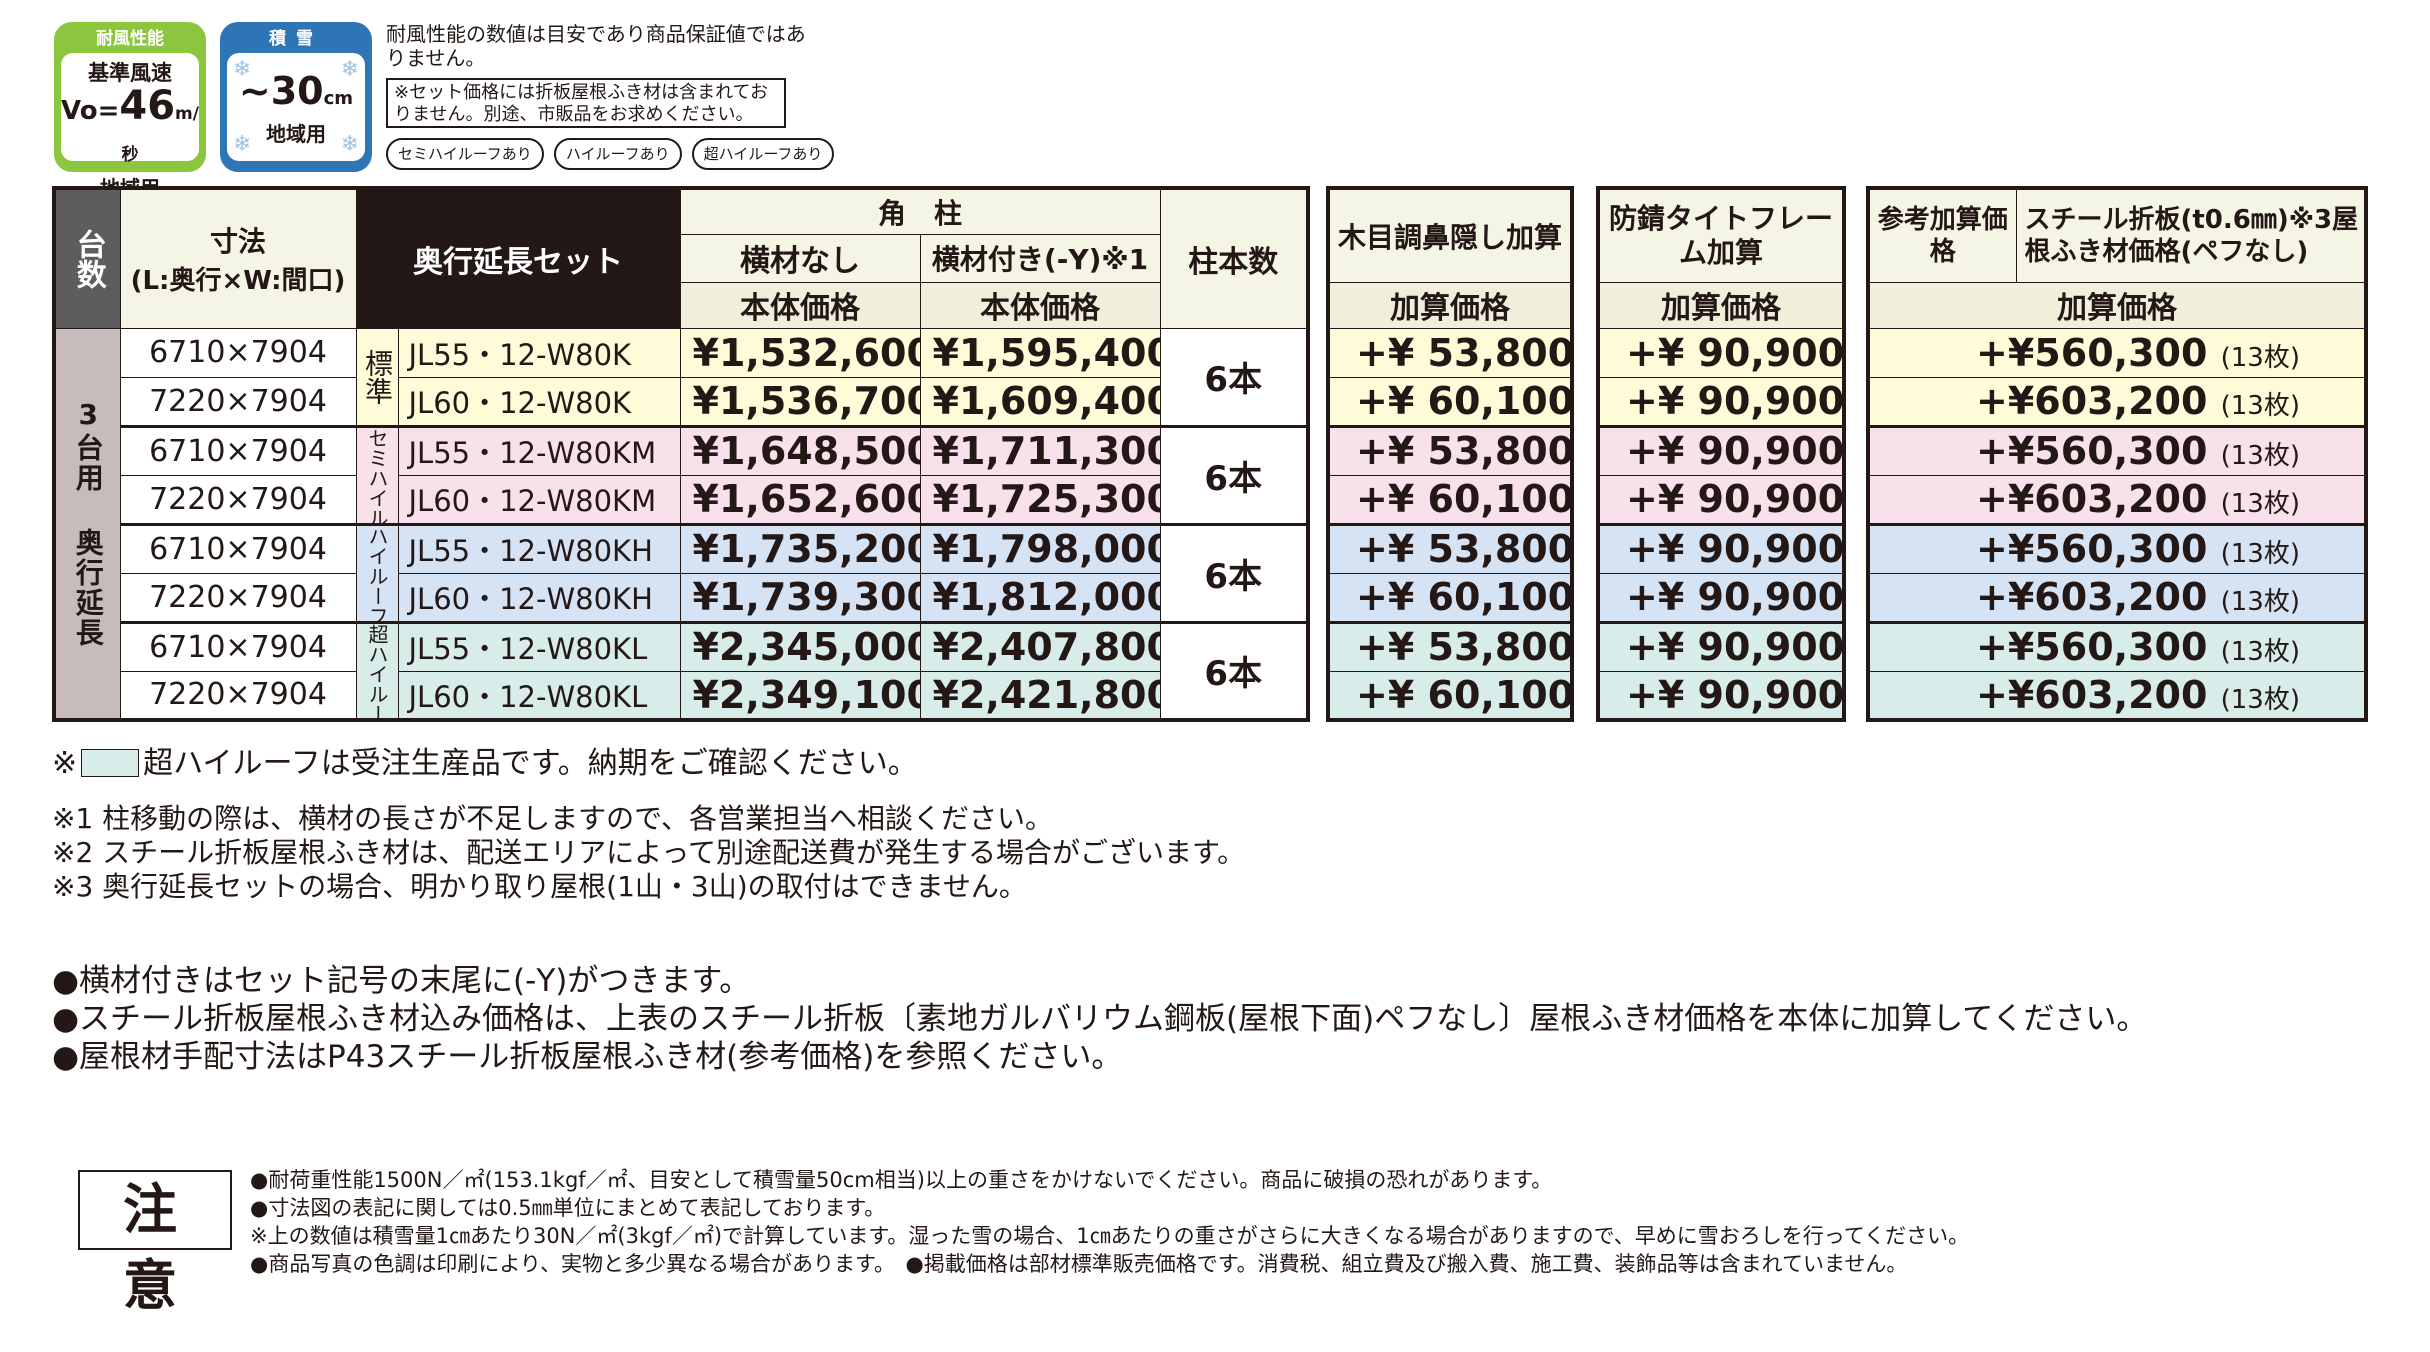  I want to click on set-code: JL60・12-W80K, so click(539, 401).